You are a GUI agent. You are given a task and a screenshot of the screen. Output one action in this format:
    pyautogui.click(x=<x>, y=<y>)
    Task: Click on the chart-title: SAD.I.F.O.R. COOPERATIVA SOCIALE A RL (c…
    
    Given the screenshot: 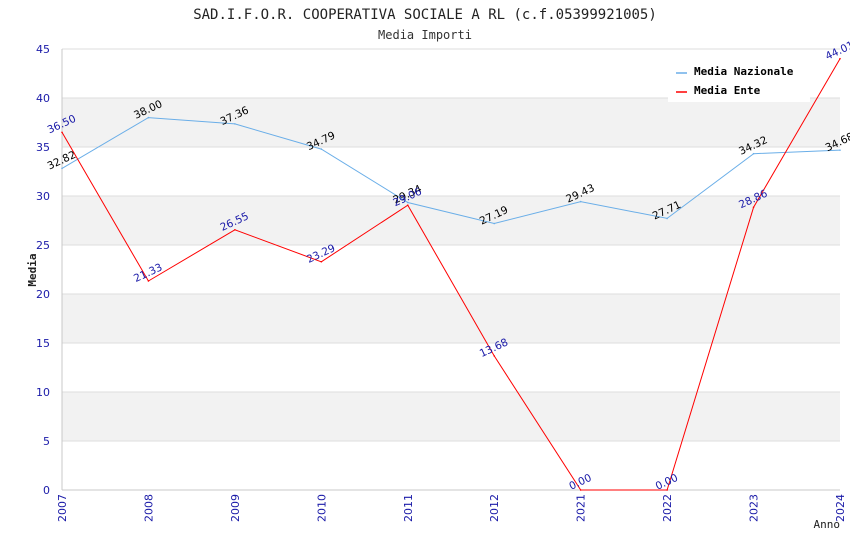 What is the action you would take?
    pyautogui.click(x=425, y=15)
    